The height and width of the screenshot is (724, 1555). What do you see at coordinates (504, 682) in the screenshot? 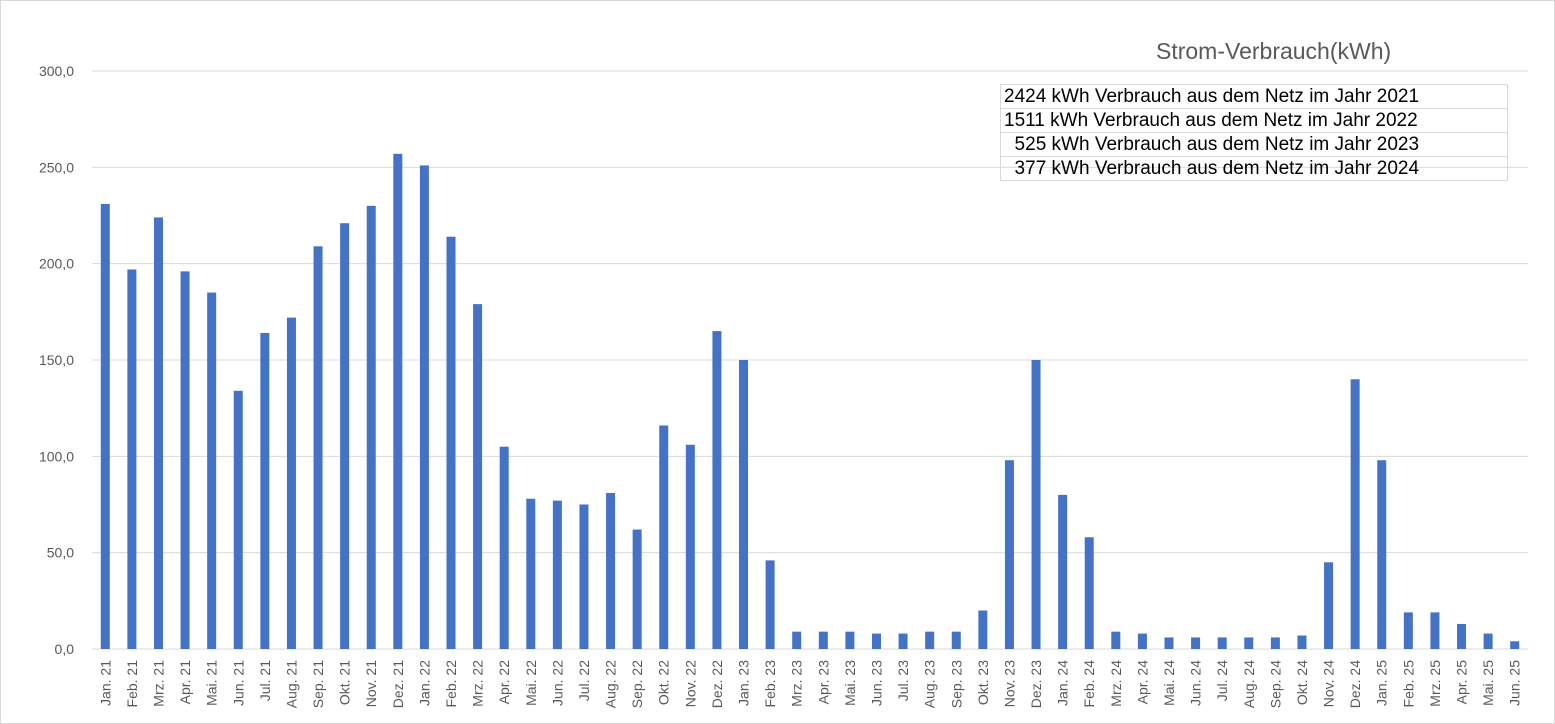
I see `x-tick-label: Apr. 22` at bounding box center [504, 682].